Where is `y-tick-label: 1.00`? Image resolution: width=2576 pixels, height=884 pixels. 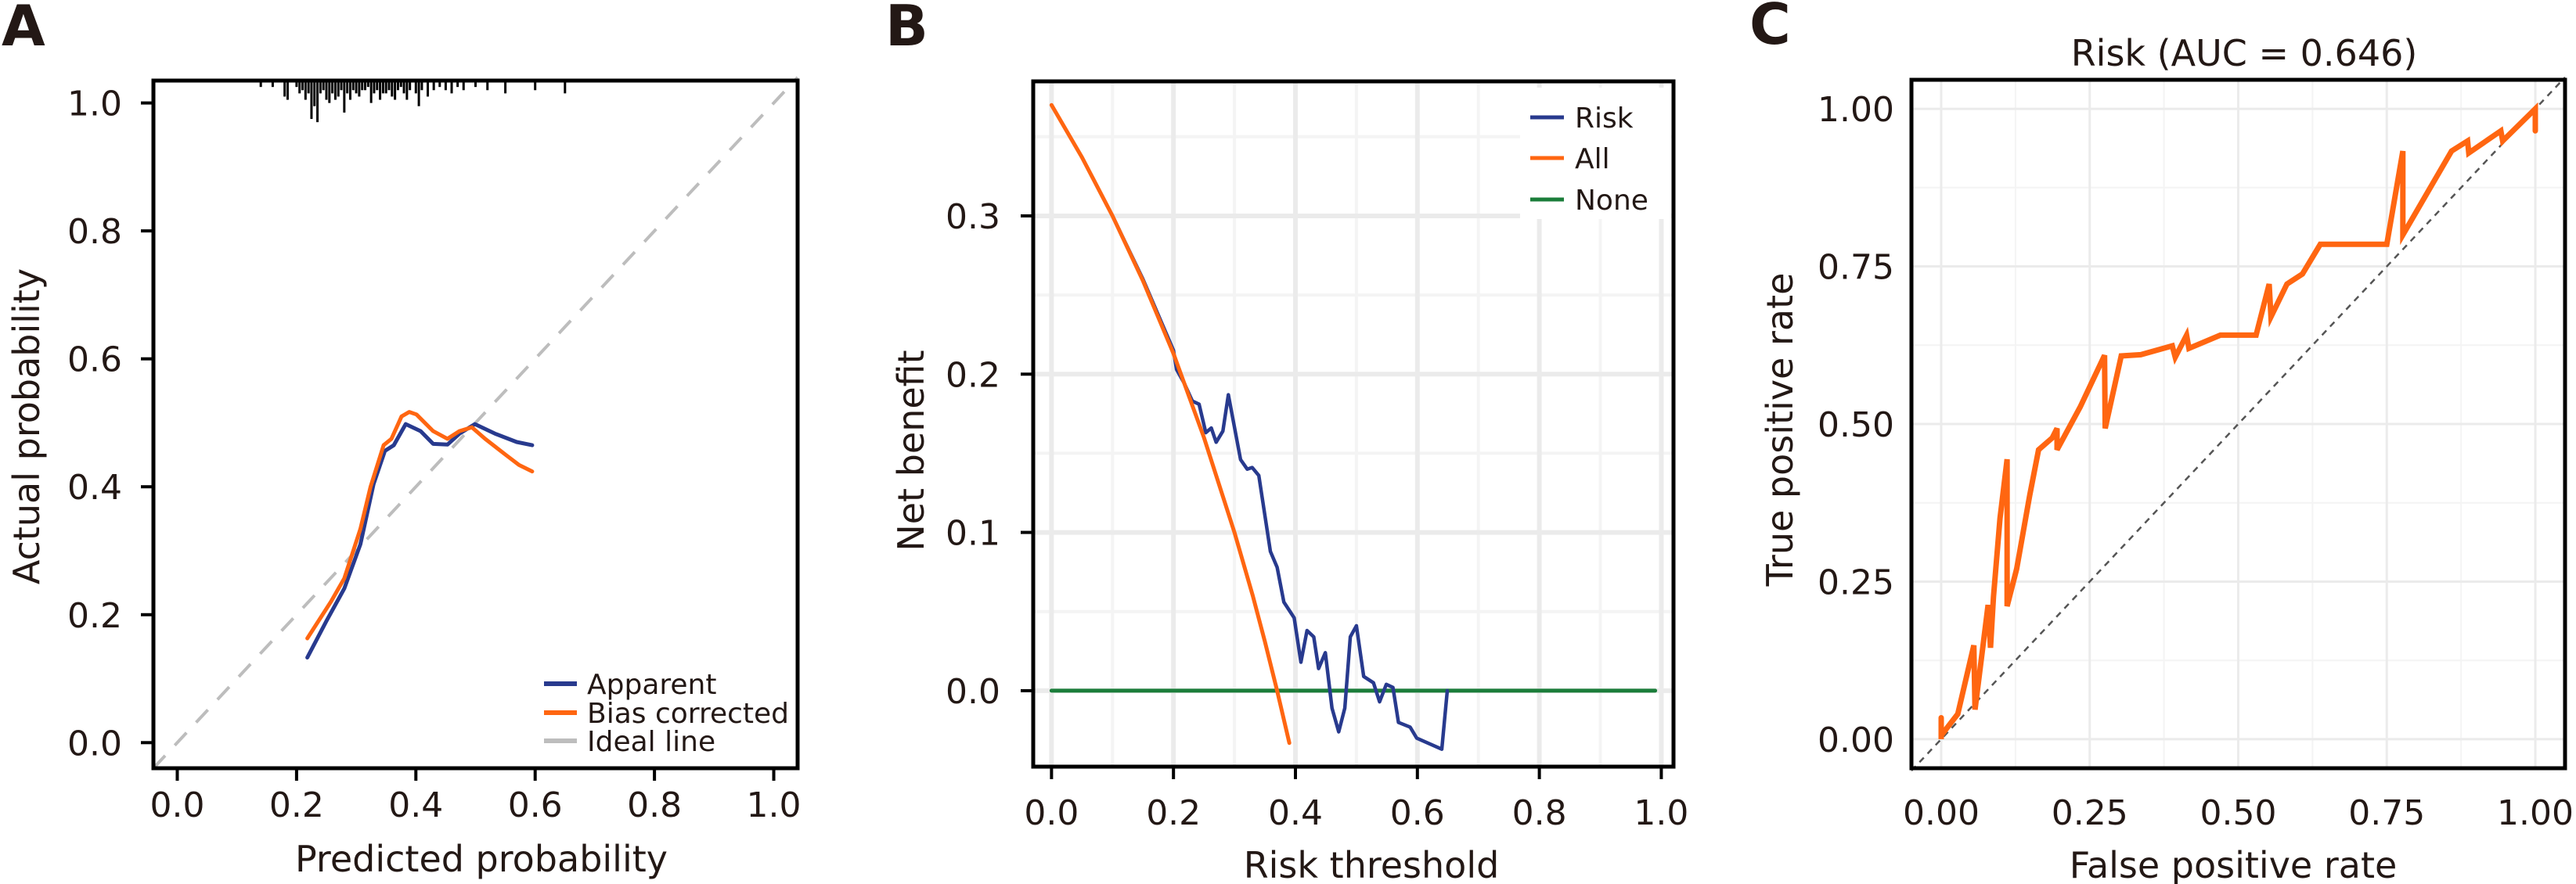
y-tick-label: 1.00 is located at coordinates (1856, 110).